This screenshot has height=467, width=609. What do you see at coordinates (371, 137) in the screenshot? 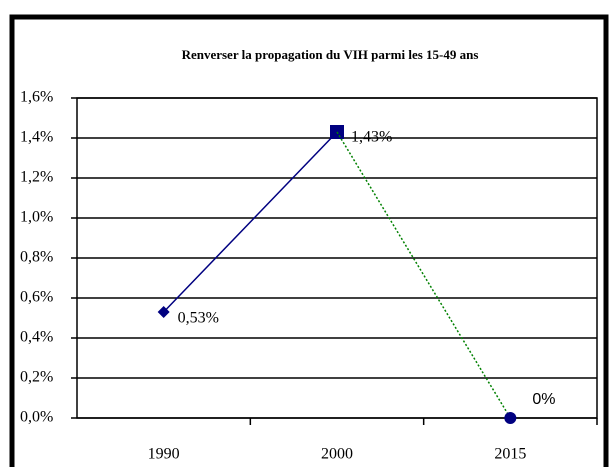
I see `data-label: 1,43%` at bounding box center [371, 137].